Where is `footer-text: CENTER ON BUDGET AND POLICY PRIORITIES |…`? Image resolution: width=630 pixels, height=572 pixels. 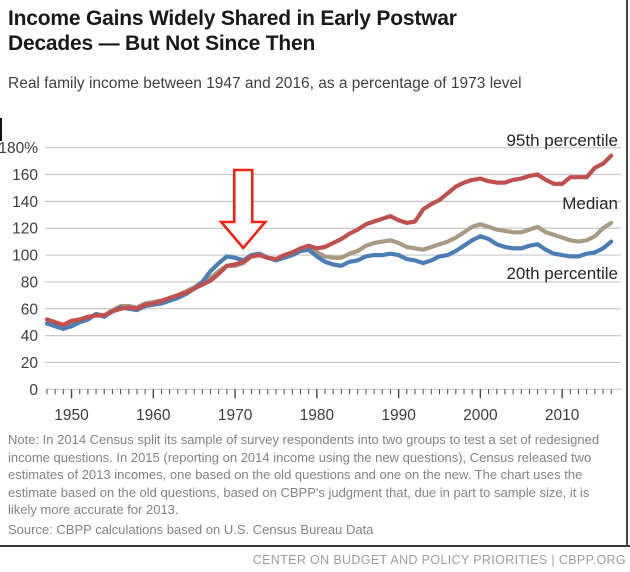 footer-text: CENTER ON BUDGET AND POLICY PRIORITIES |… is located at coordinates (439, 560).